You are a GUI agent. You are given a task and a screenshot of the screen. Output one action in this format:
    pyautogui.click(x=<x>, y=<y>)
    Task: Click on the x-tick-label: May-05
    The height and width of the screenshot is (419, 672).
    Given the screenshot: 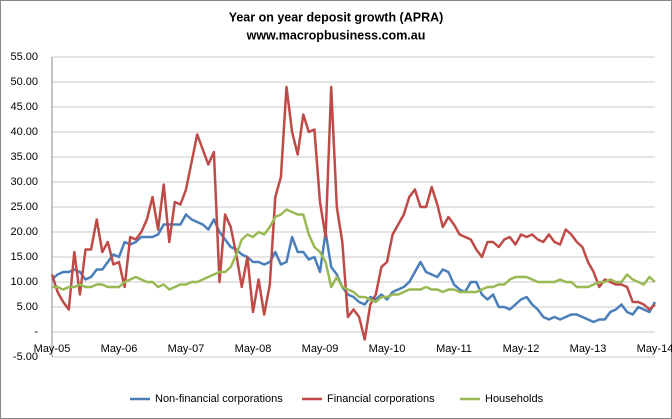 What is the action you would take?
    pyautogui.click(x=52, y=349)
    